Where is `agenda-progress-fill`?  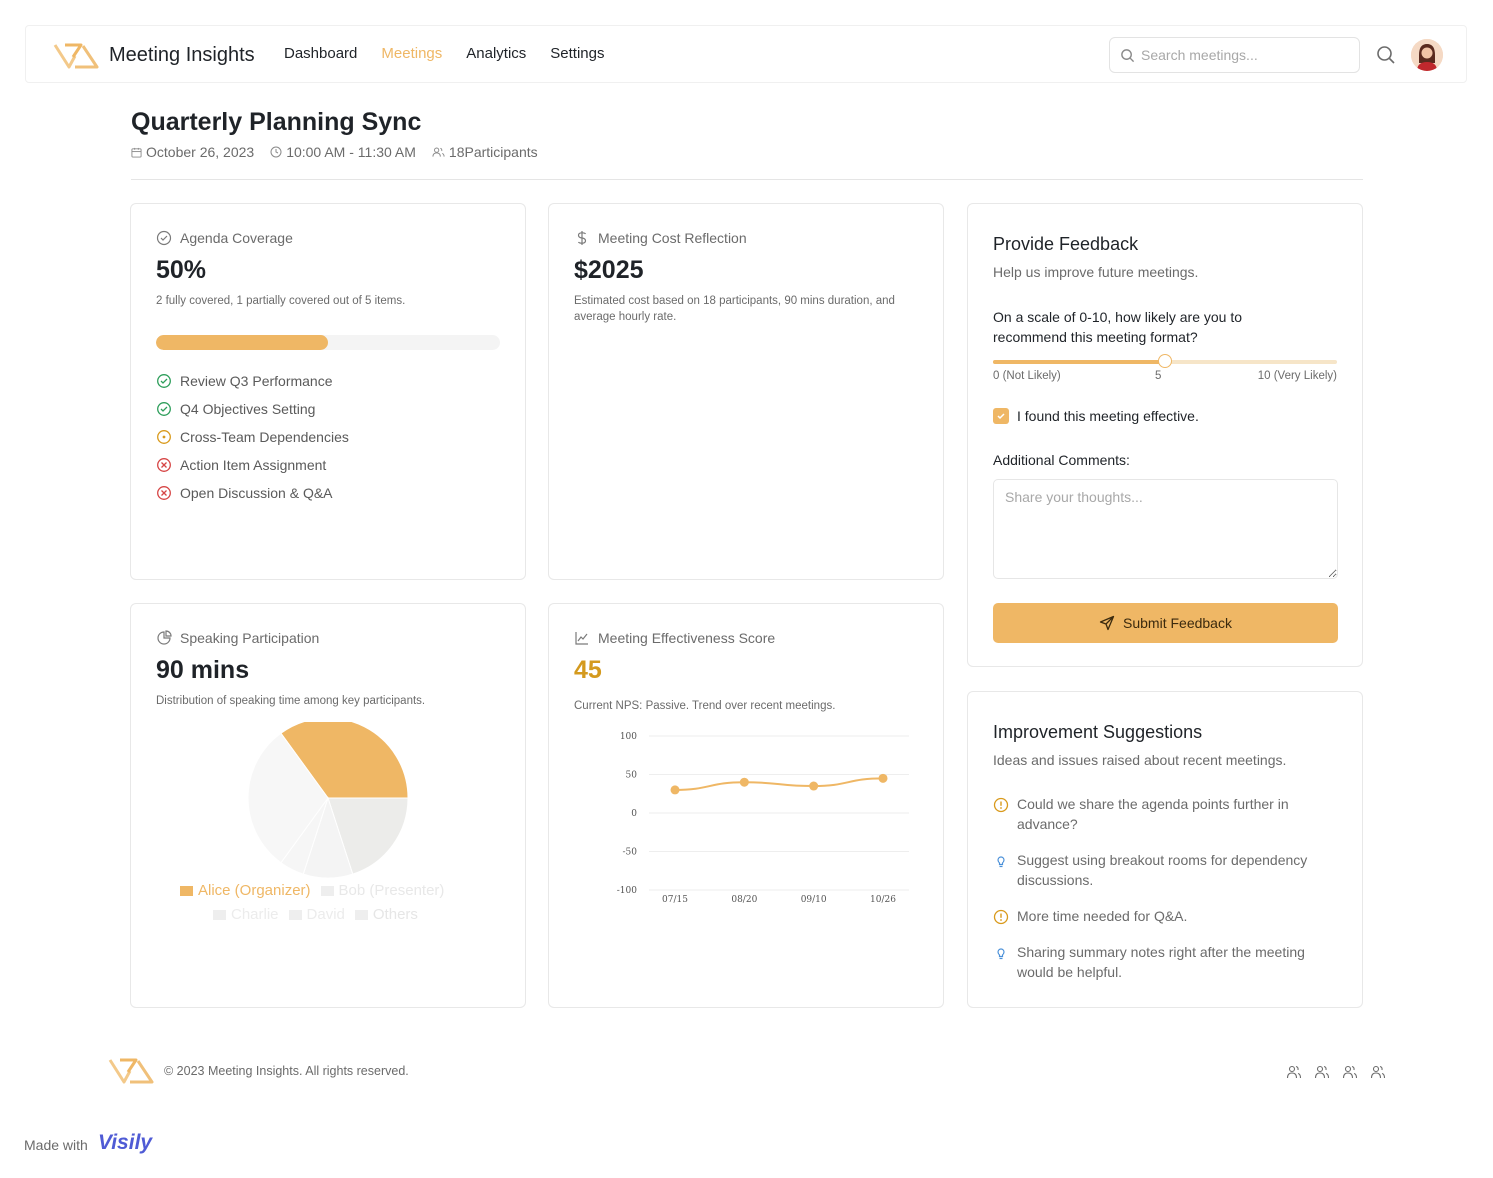
agenda-progress-fill is located at coordinates (242, 342).